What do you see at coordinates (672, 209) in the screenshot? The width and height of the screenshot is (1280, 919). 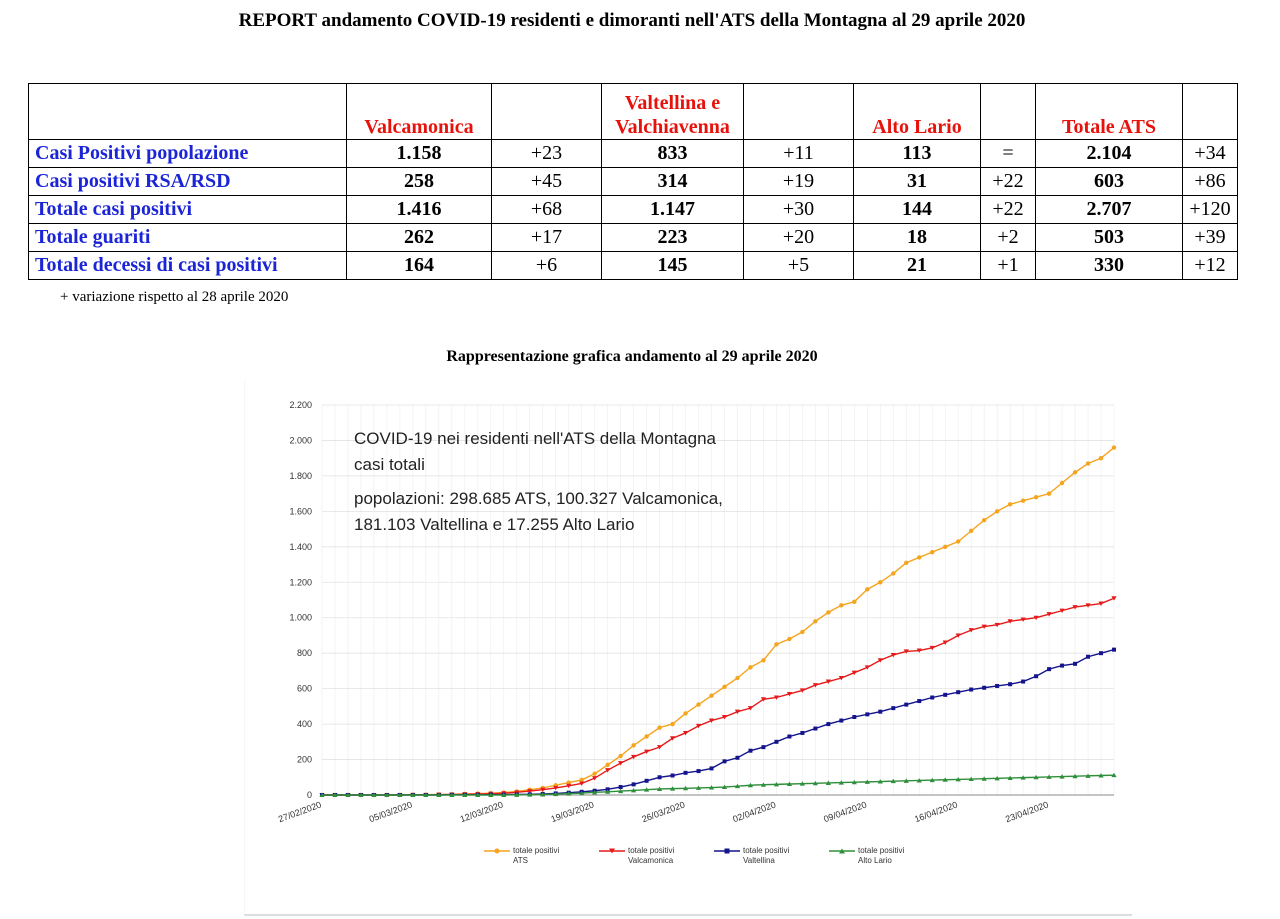 I see `value-cell: 1.147` at bounding box center [672, 209].